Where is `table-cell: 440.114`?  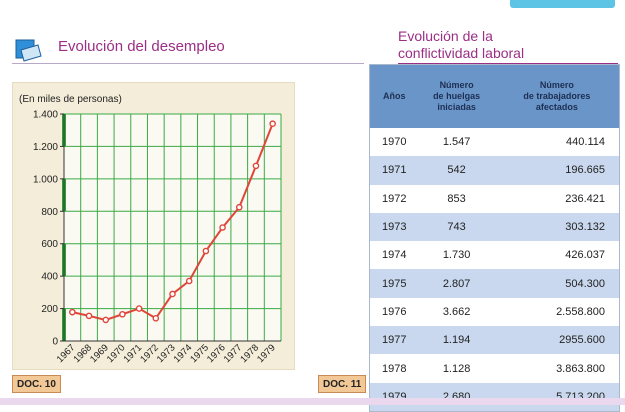 table-cell: 440.114 is located at coordinates (556, 142).